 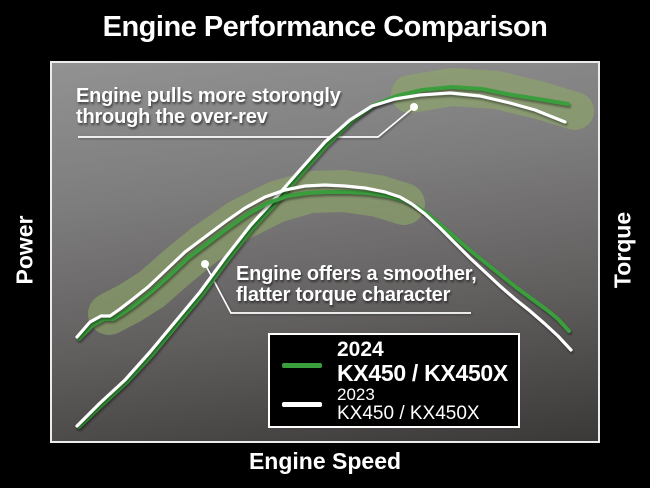 I want to click on annotation-overrev-line2: through the over-rev, so click(x=172, y=117).